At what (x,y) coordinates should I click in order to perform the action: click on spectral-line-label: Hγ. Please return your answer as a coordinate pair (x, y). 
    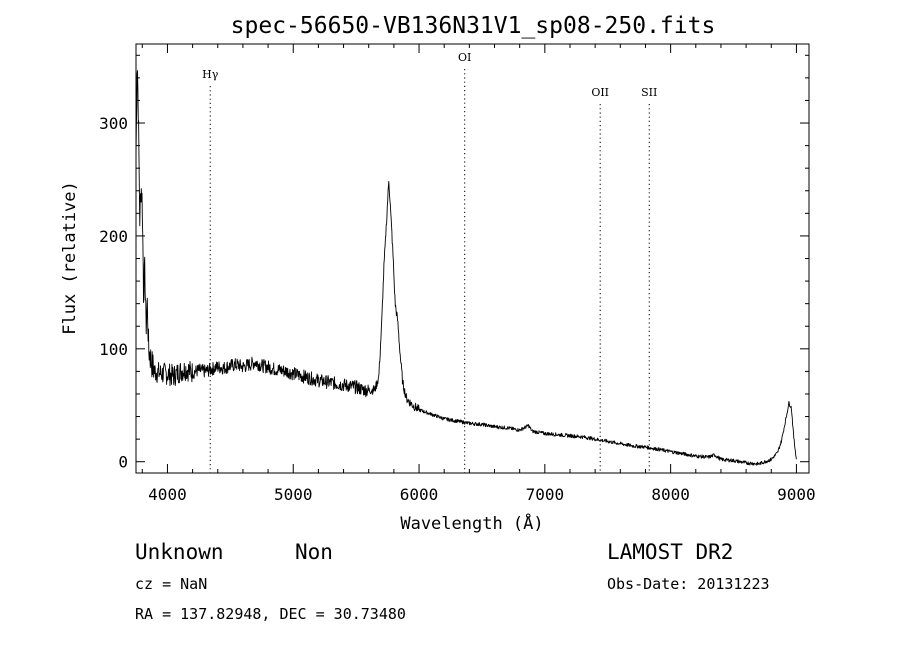
    Looking at the image, I should click on (210, 74).